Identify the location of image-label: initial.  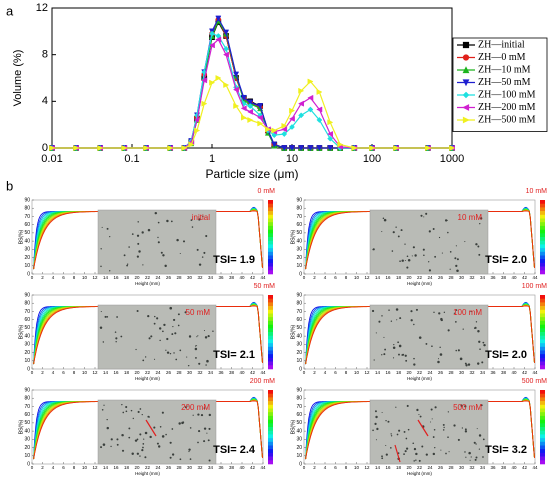
(201, 217).